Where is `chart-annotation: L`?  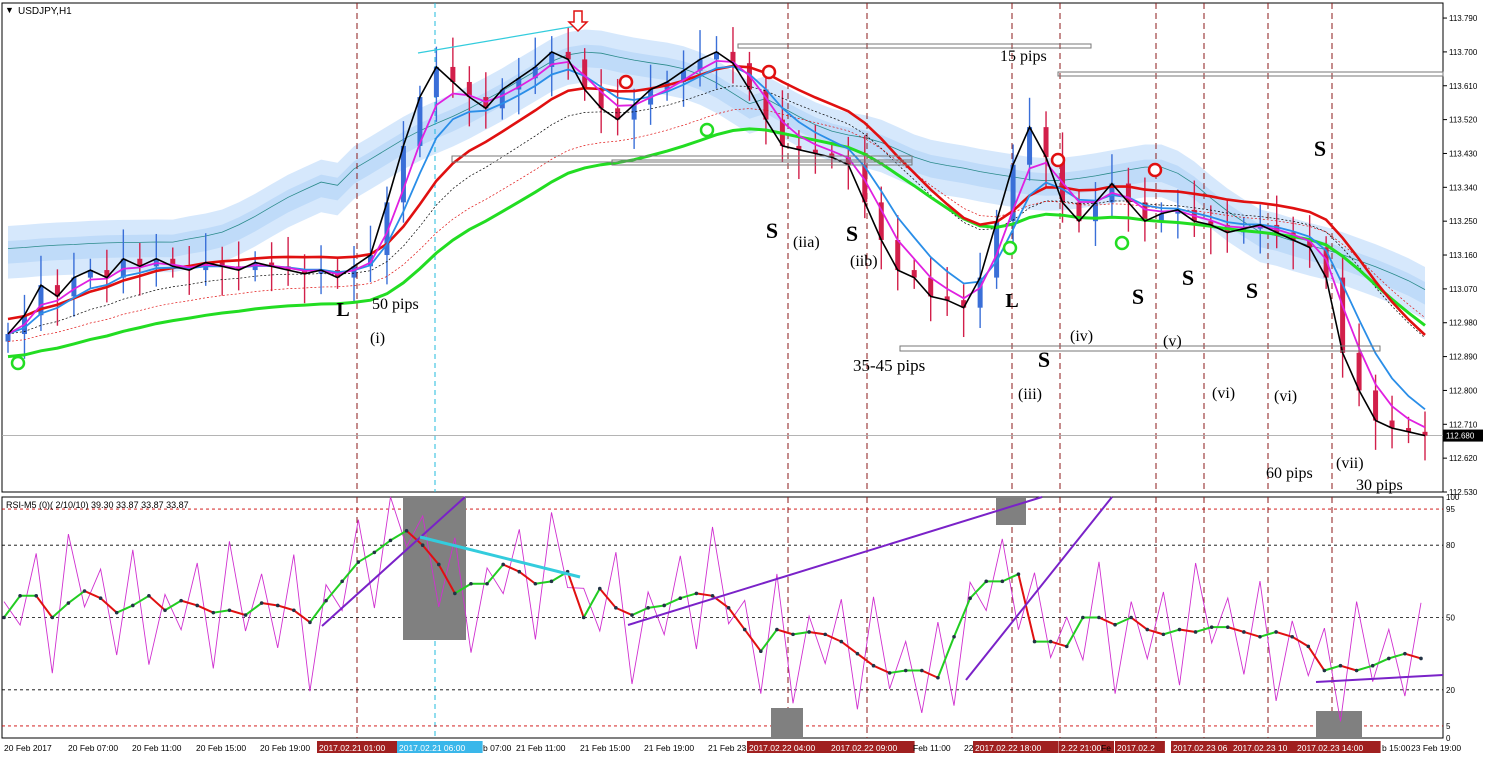 chart-annotation: L is located at coordinates (1011, 301).